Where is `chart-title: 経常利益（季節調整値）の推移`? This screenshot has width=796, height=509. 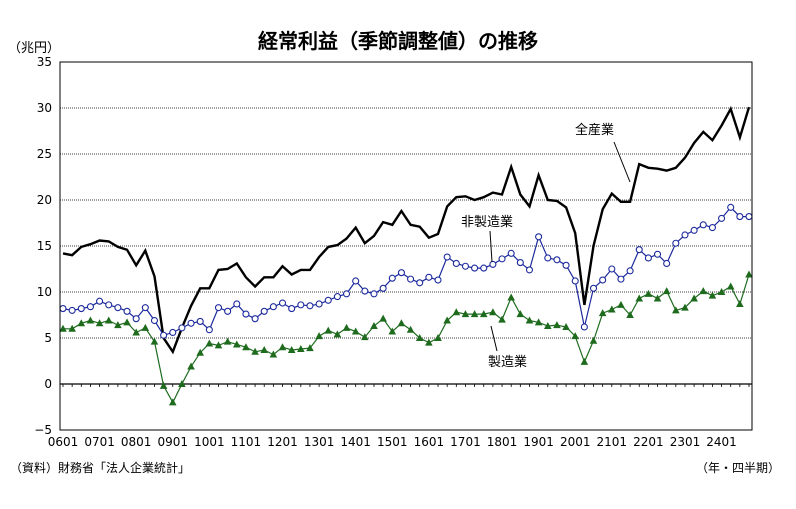 chart-title: 経常利益（季節調整値）の推移 is located at coordinates (398, 41).